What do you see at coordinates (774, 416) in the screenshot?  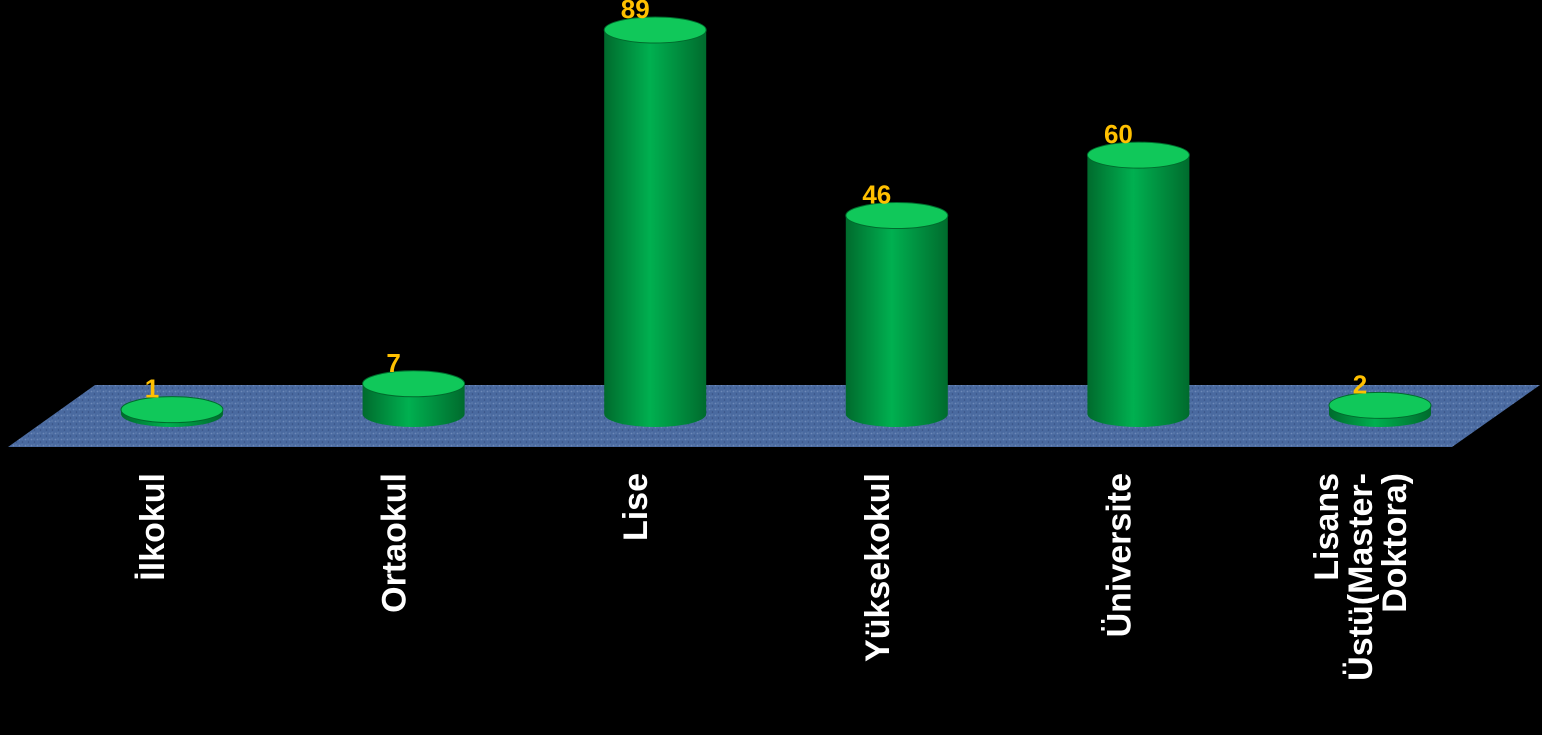 I see `chart-floor` at bounding box center [774, 416].